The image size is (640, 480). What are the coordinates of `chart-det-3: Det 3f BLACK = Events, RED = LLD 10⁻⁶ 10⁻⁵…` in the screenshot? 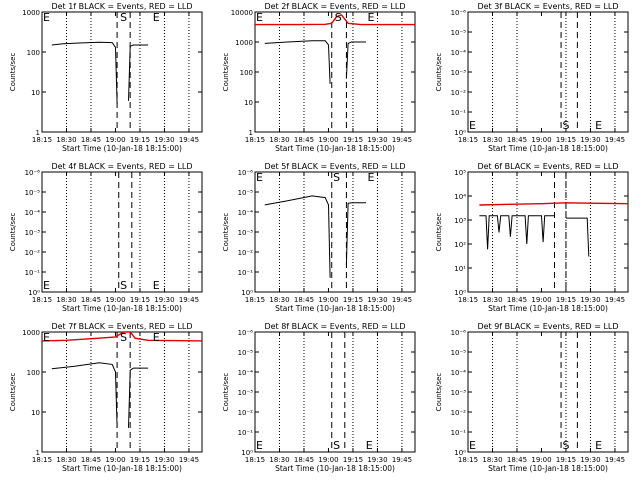 It's located at (532, 77).